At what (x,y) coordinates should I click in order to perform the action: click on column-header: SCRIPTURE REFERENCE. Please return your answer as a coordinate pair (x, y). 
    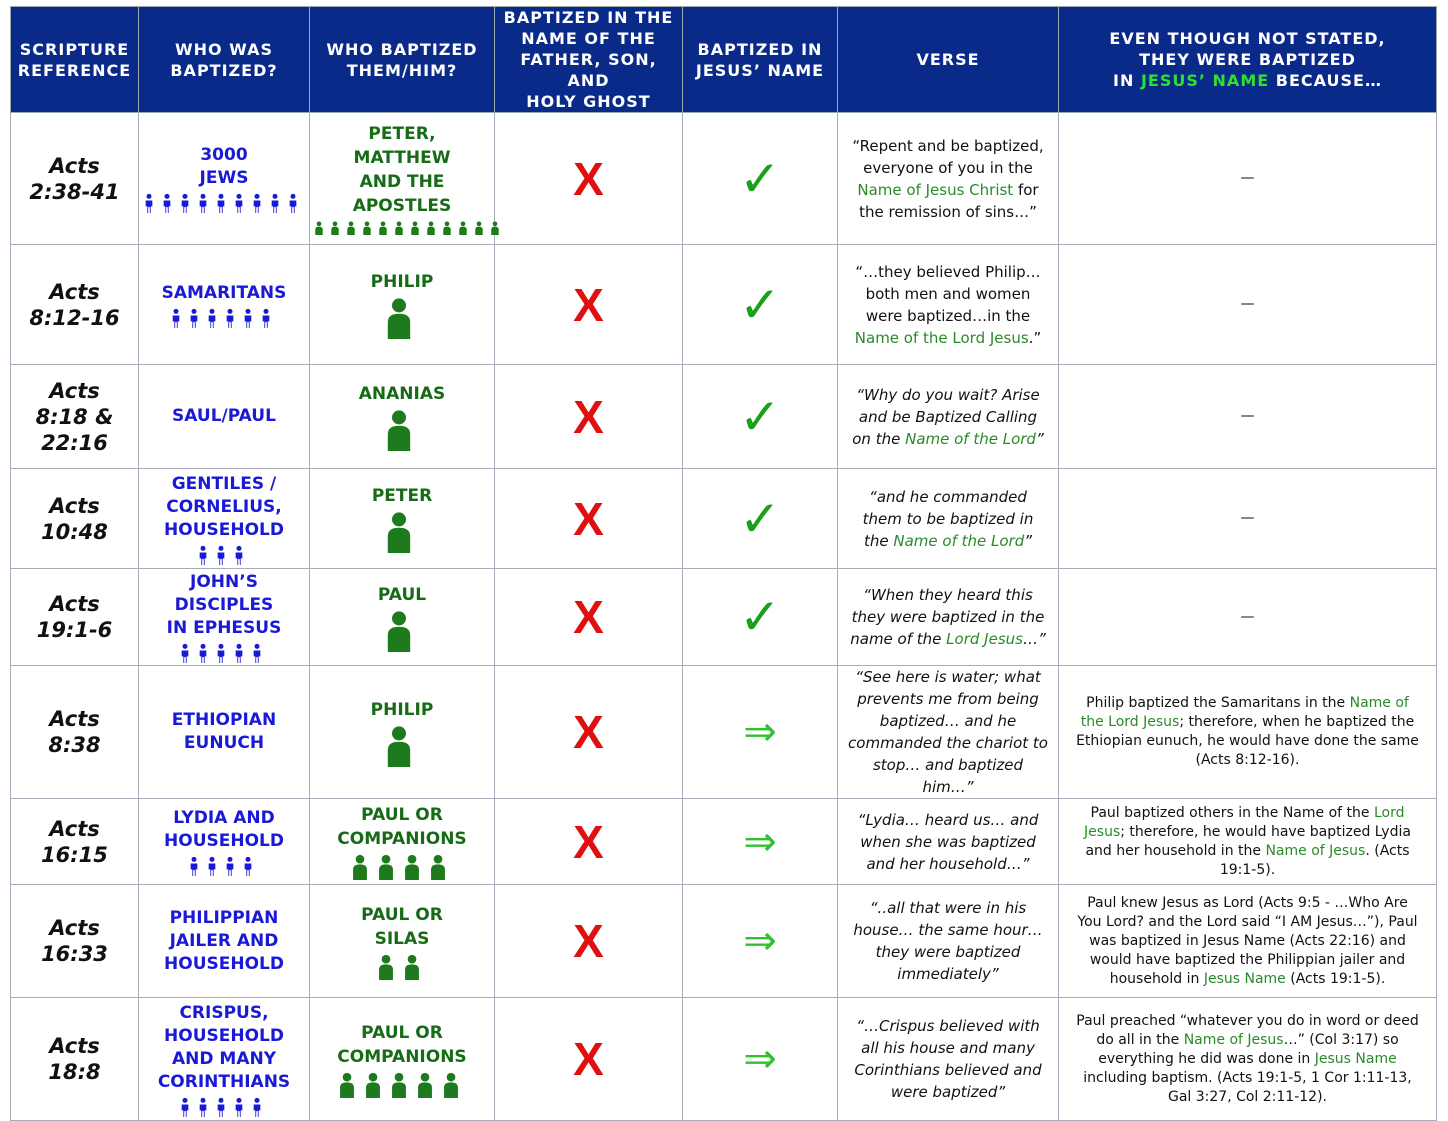
    Looking at the image, I should click on (74, 59).